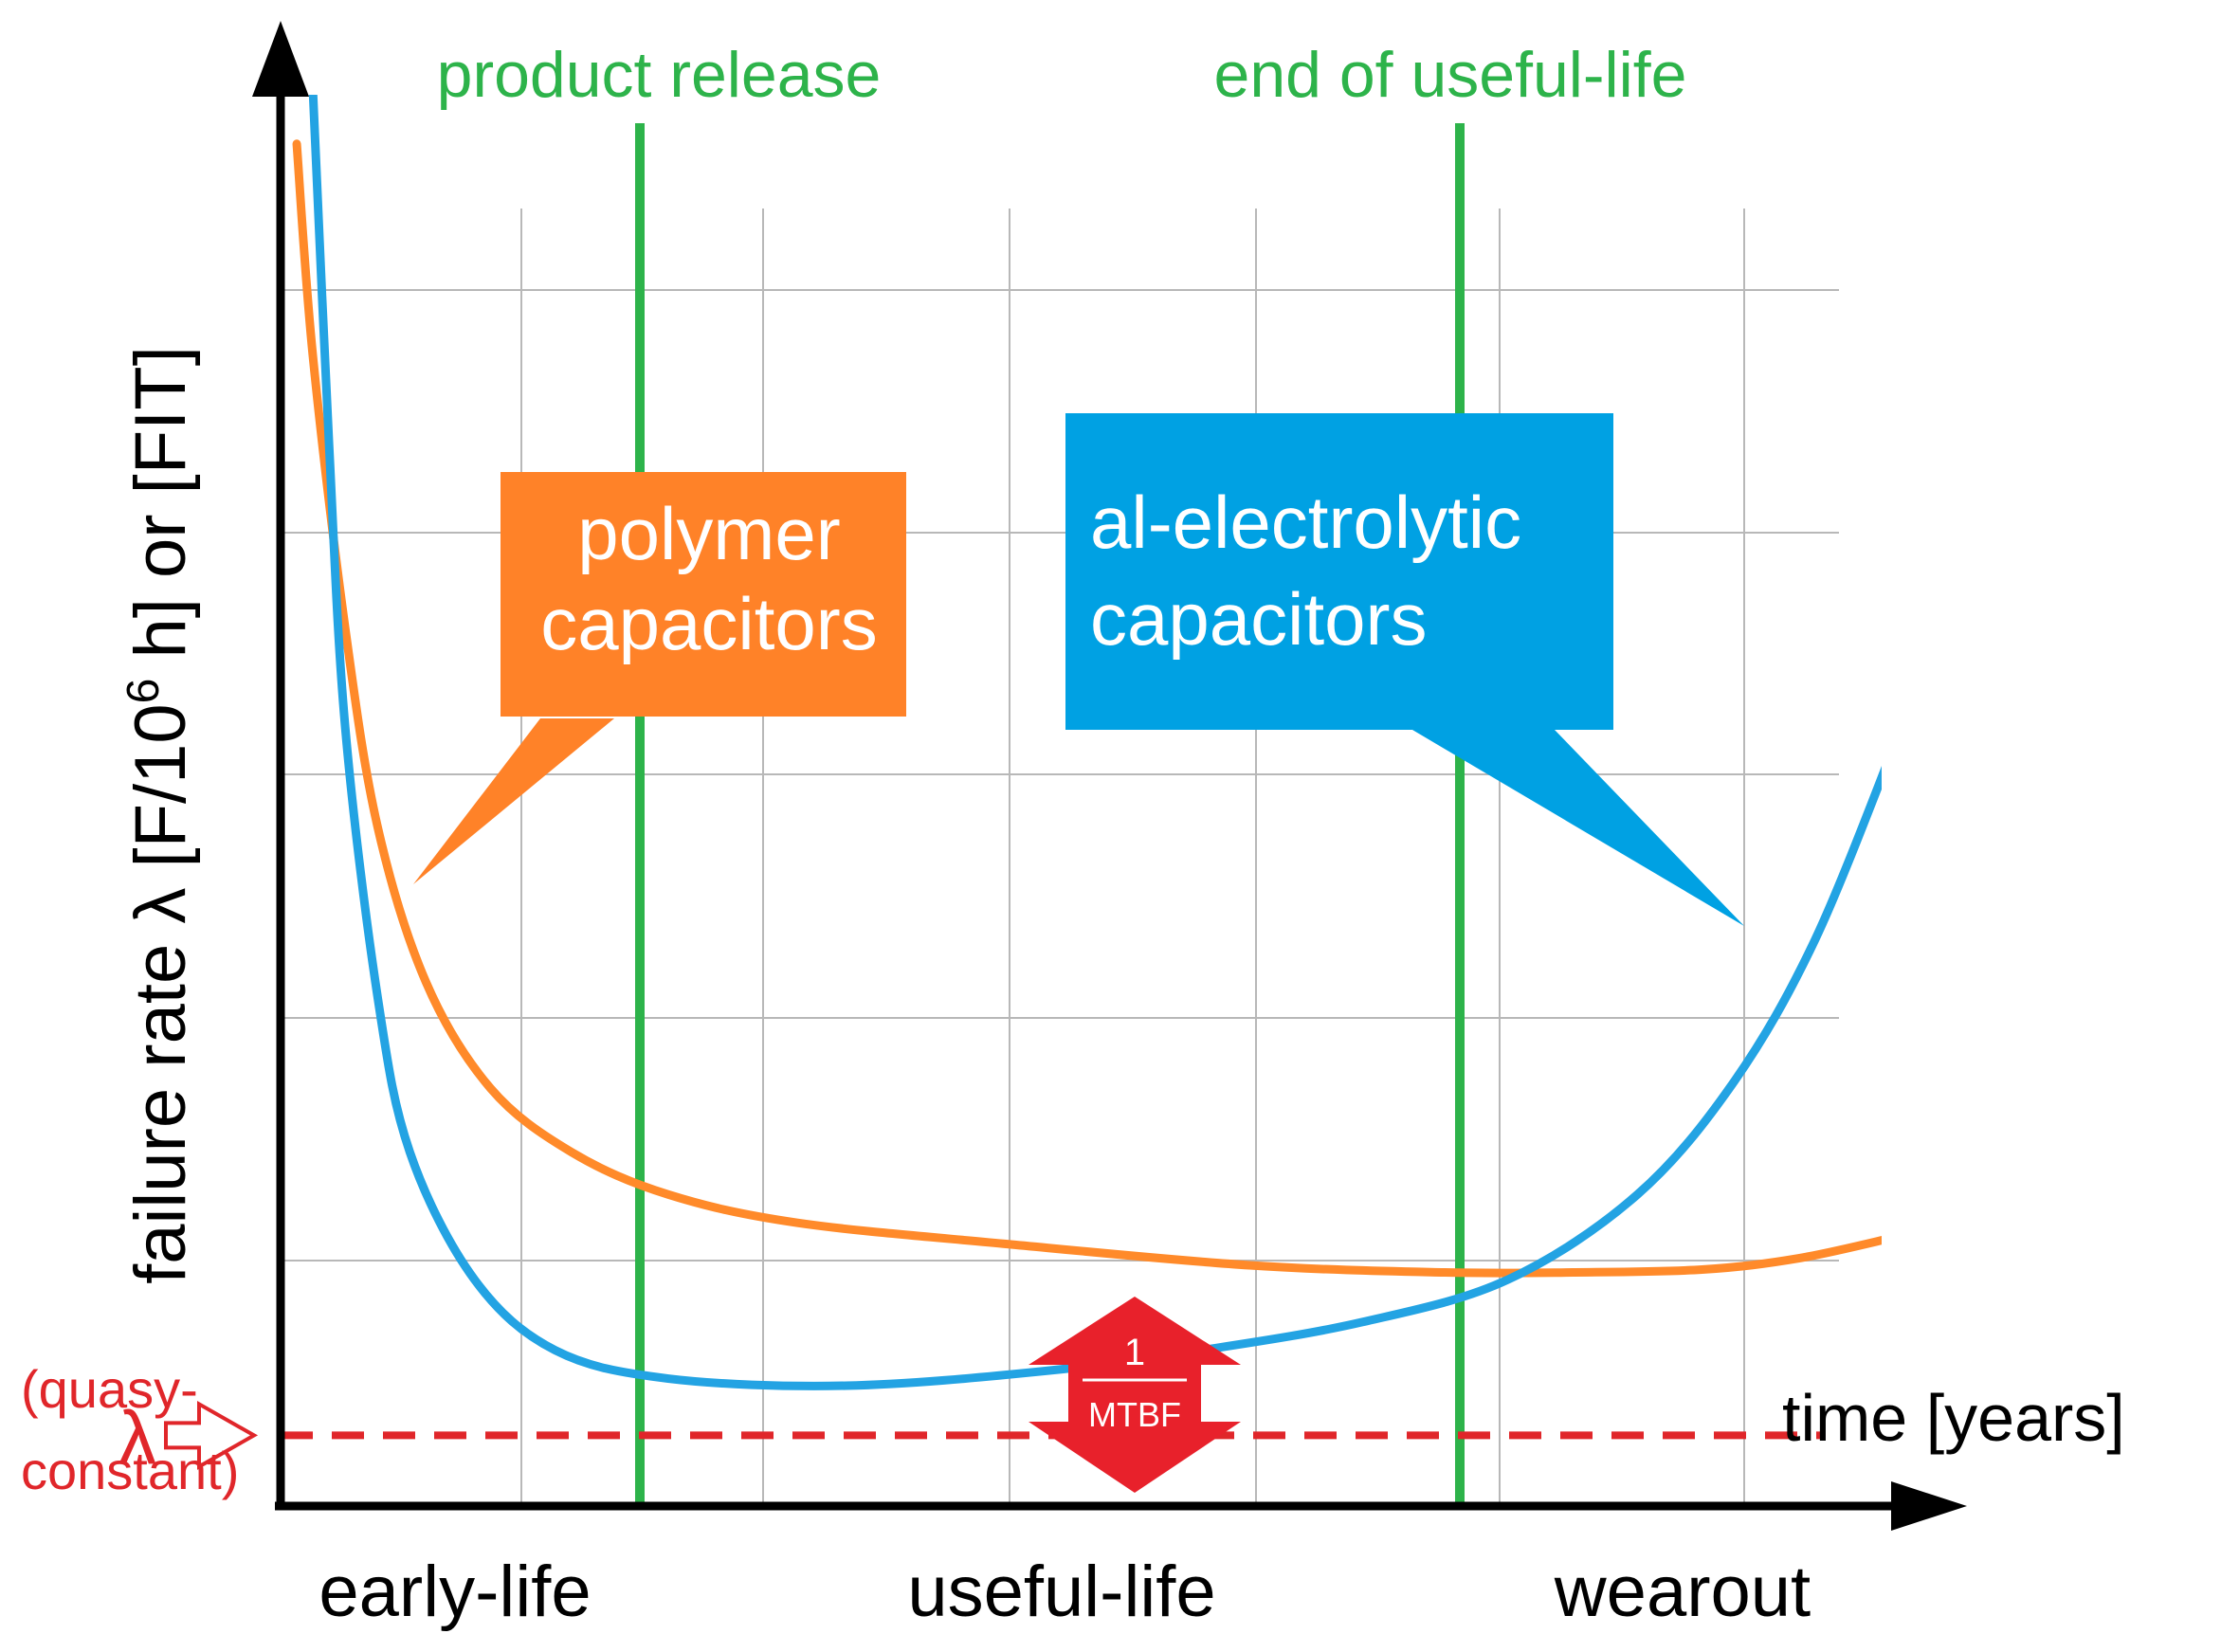 The height and width of the screenshot is (1652, 2221). Describe the element at coordinates (1305, 523) in the screenshot. I see `callout-label: al-electrolytic` at that location.